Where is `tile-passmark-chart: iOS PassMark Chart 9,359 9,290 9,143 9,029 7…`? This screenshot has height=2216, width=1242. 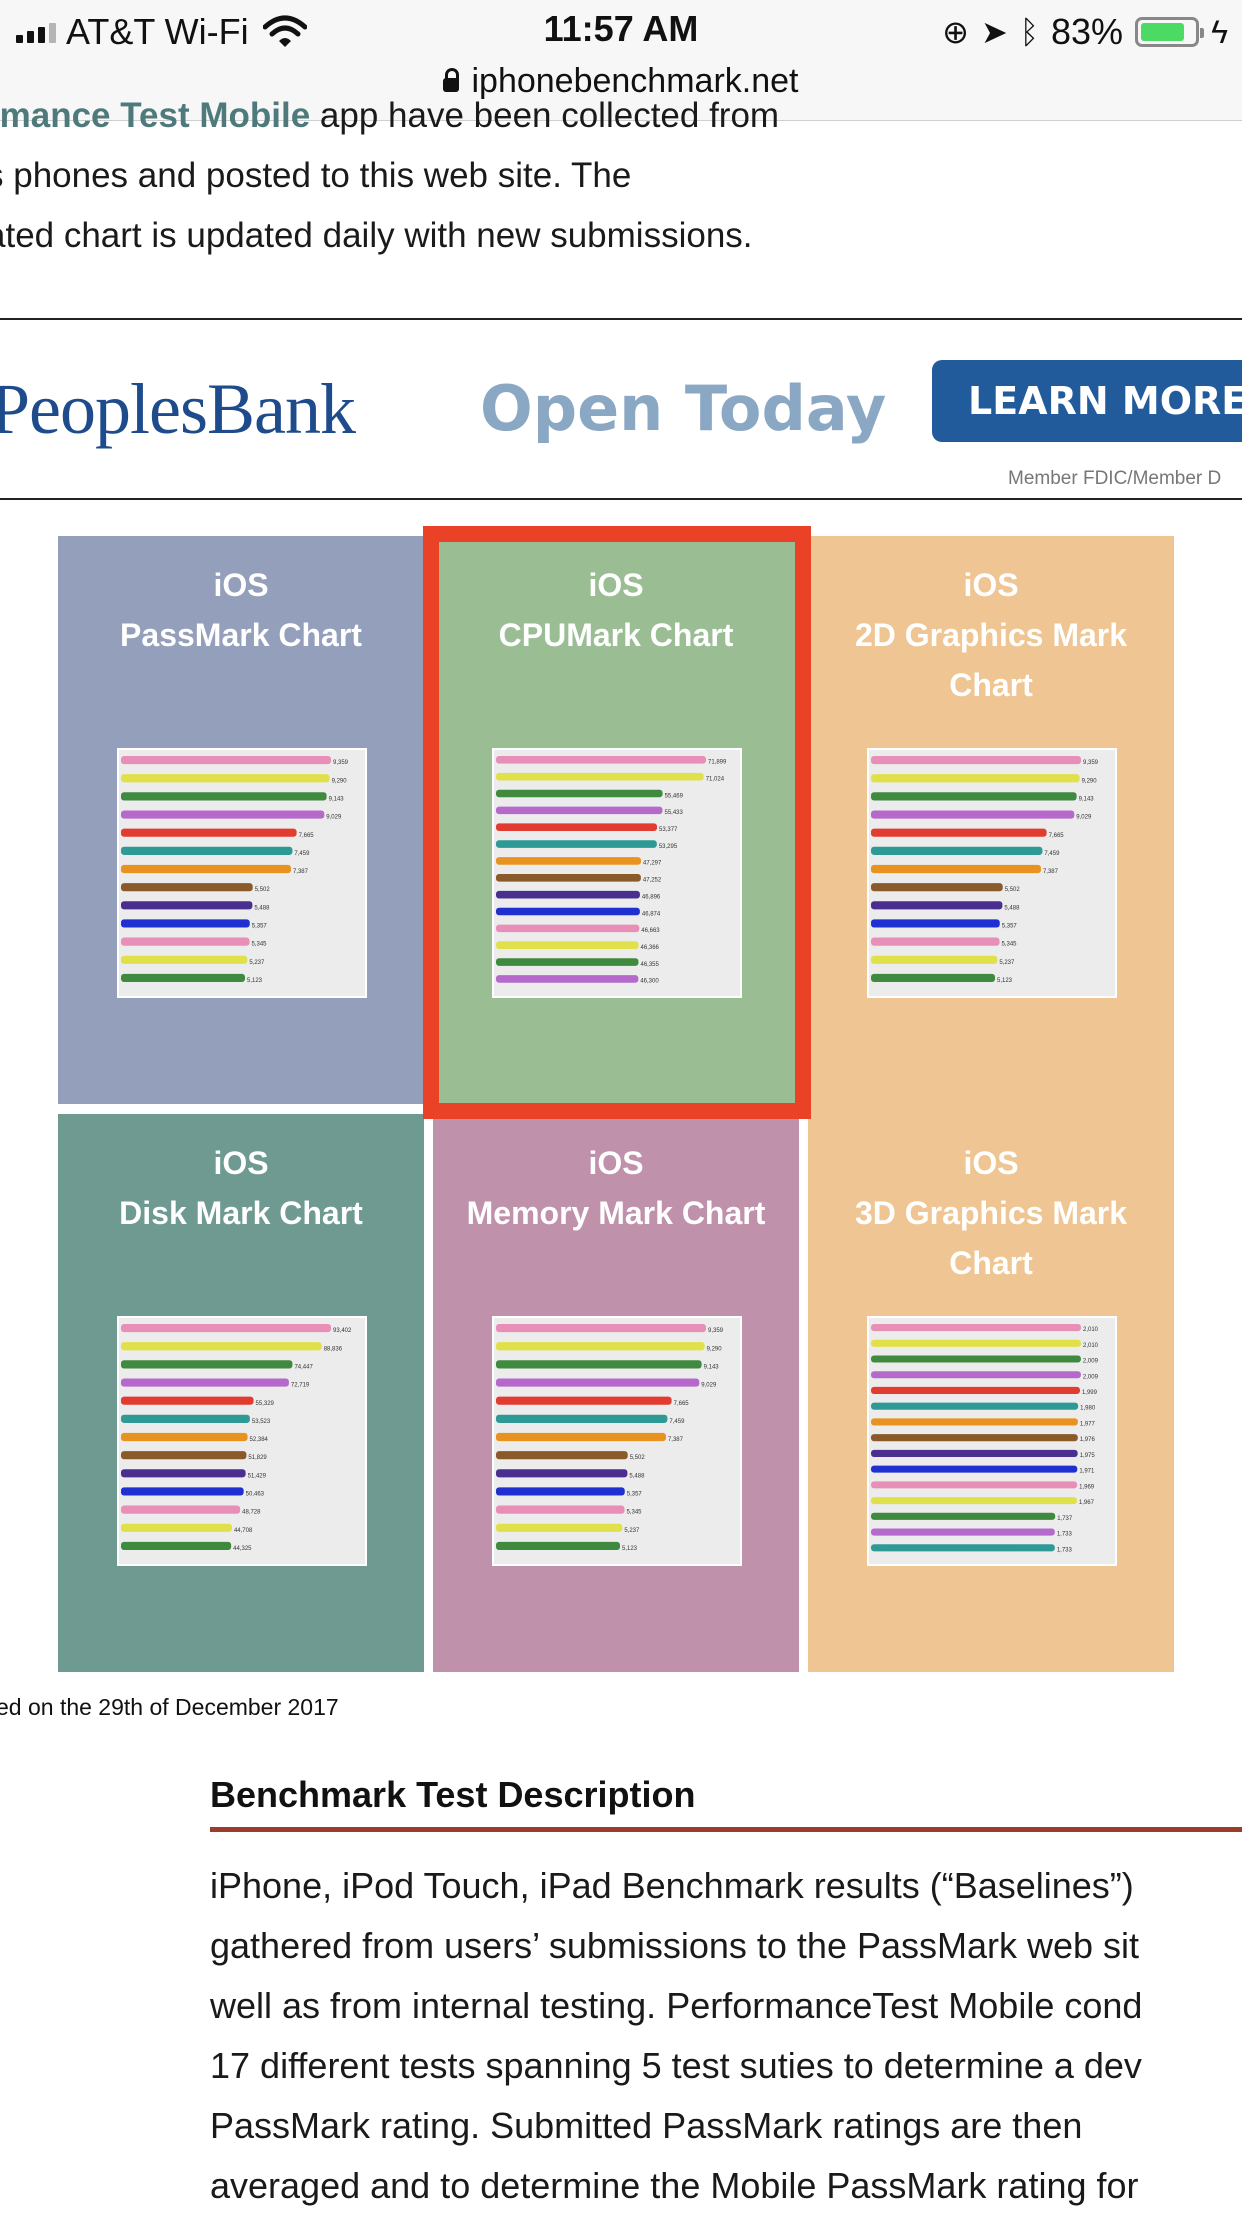
tile-passmark-chart: iOS PassMark Chart 9,359 9,290 9,143 9,029 7… is located at coordinates (241, 820).